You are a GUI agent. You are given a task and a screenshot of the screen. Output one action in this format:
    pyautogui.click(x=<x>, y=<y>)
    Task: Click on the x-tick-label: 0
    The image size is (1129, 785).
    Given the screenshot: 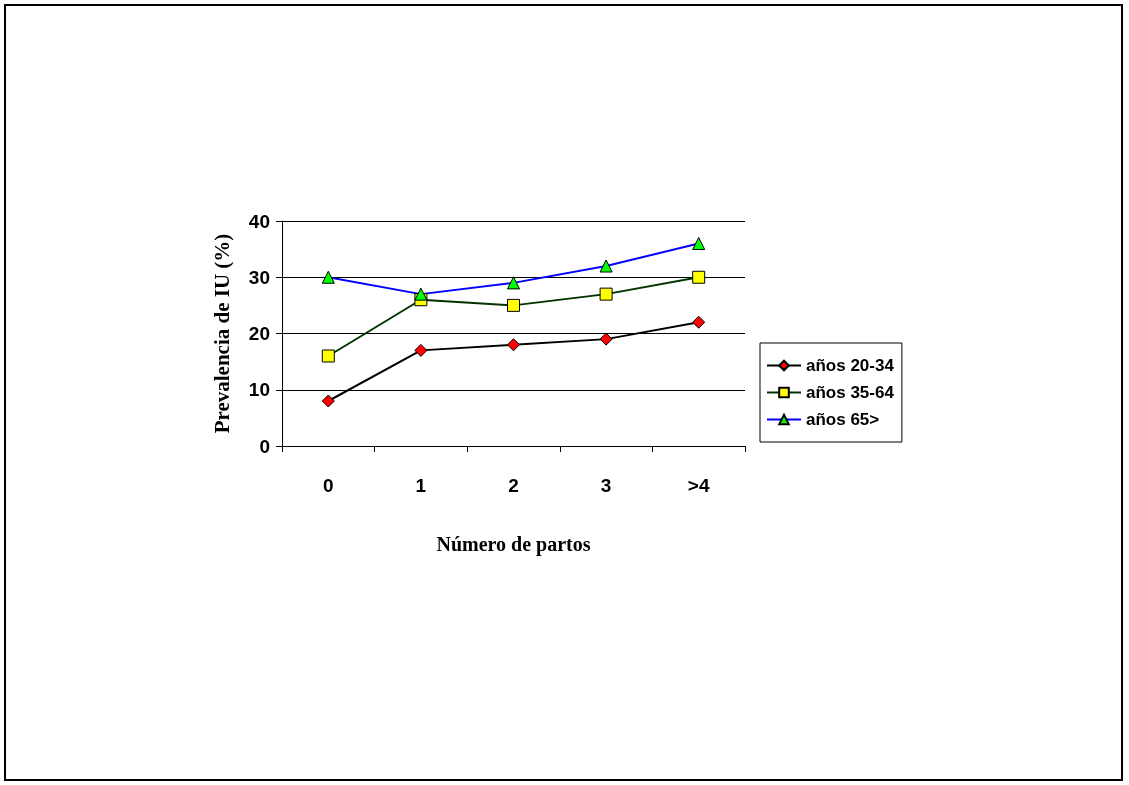 What is the action you would take?
    pyautogui.click(x=328, y=485)
    